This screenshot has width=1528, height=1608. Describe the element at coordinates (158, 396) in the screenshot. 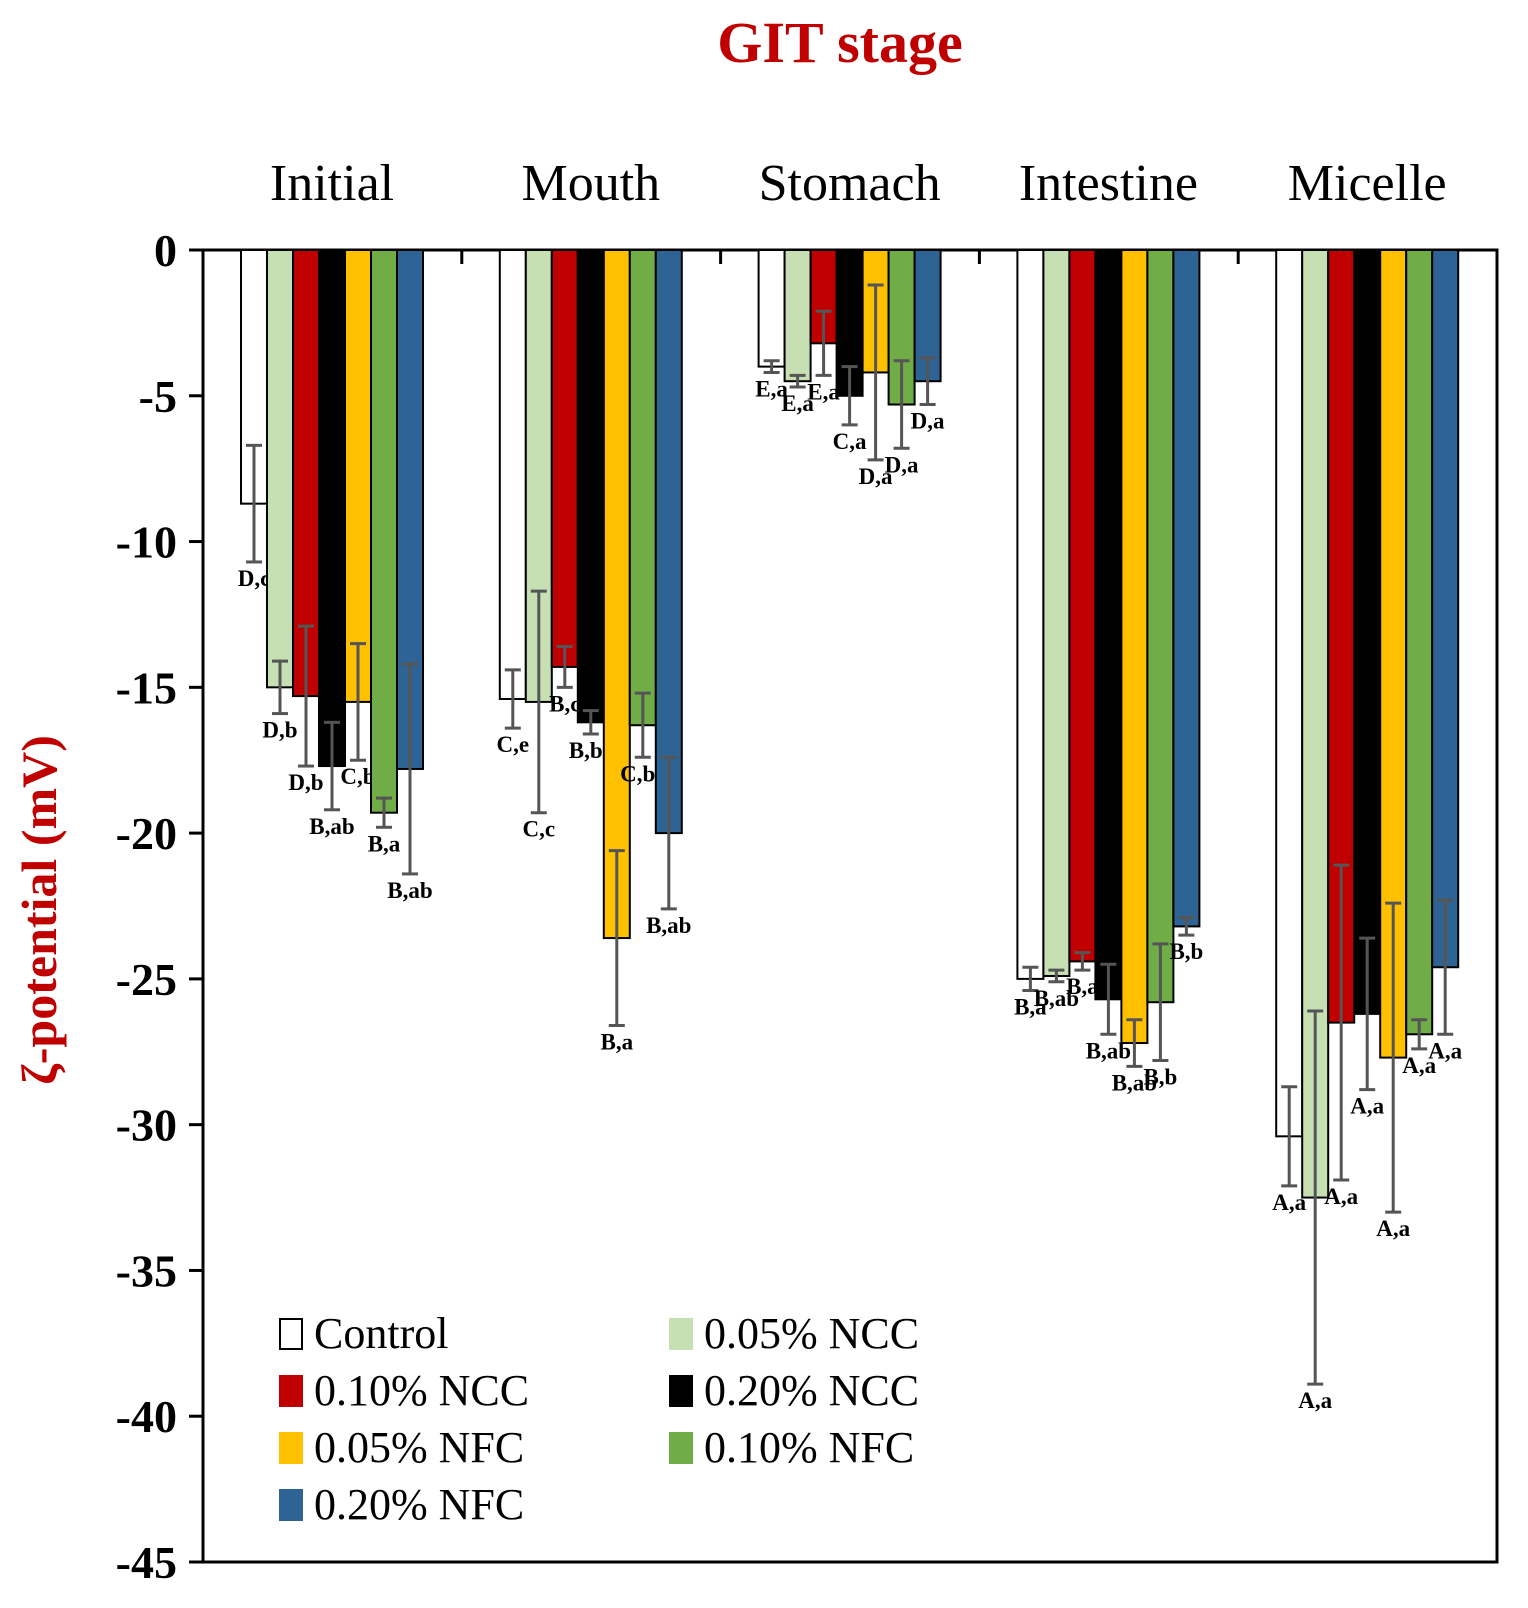

I see `y-tick-label: -5` at that location.